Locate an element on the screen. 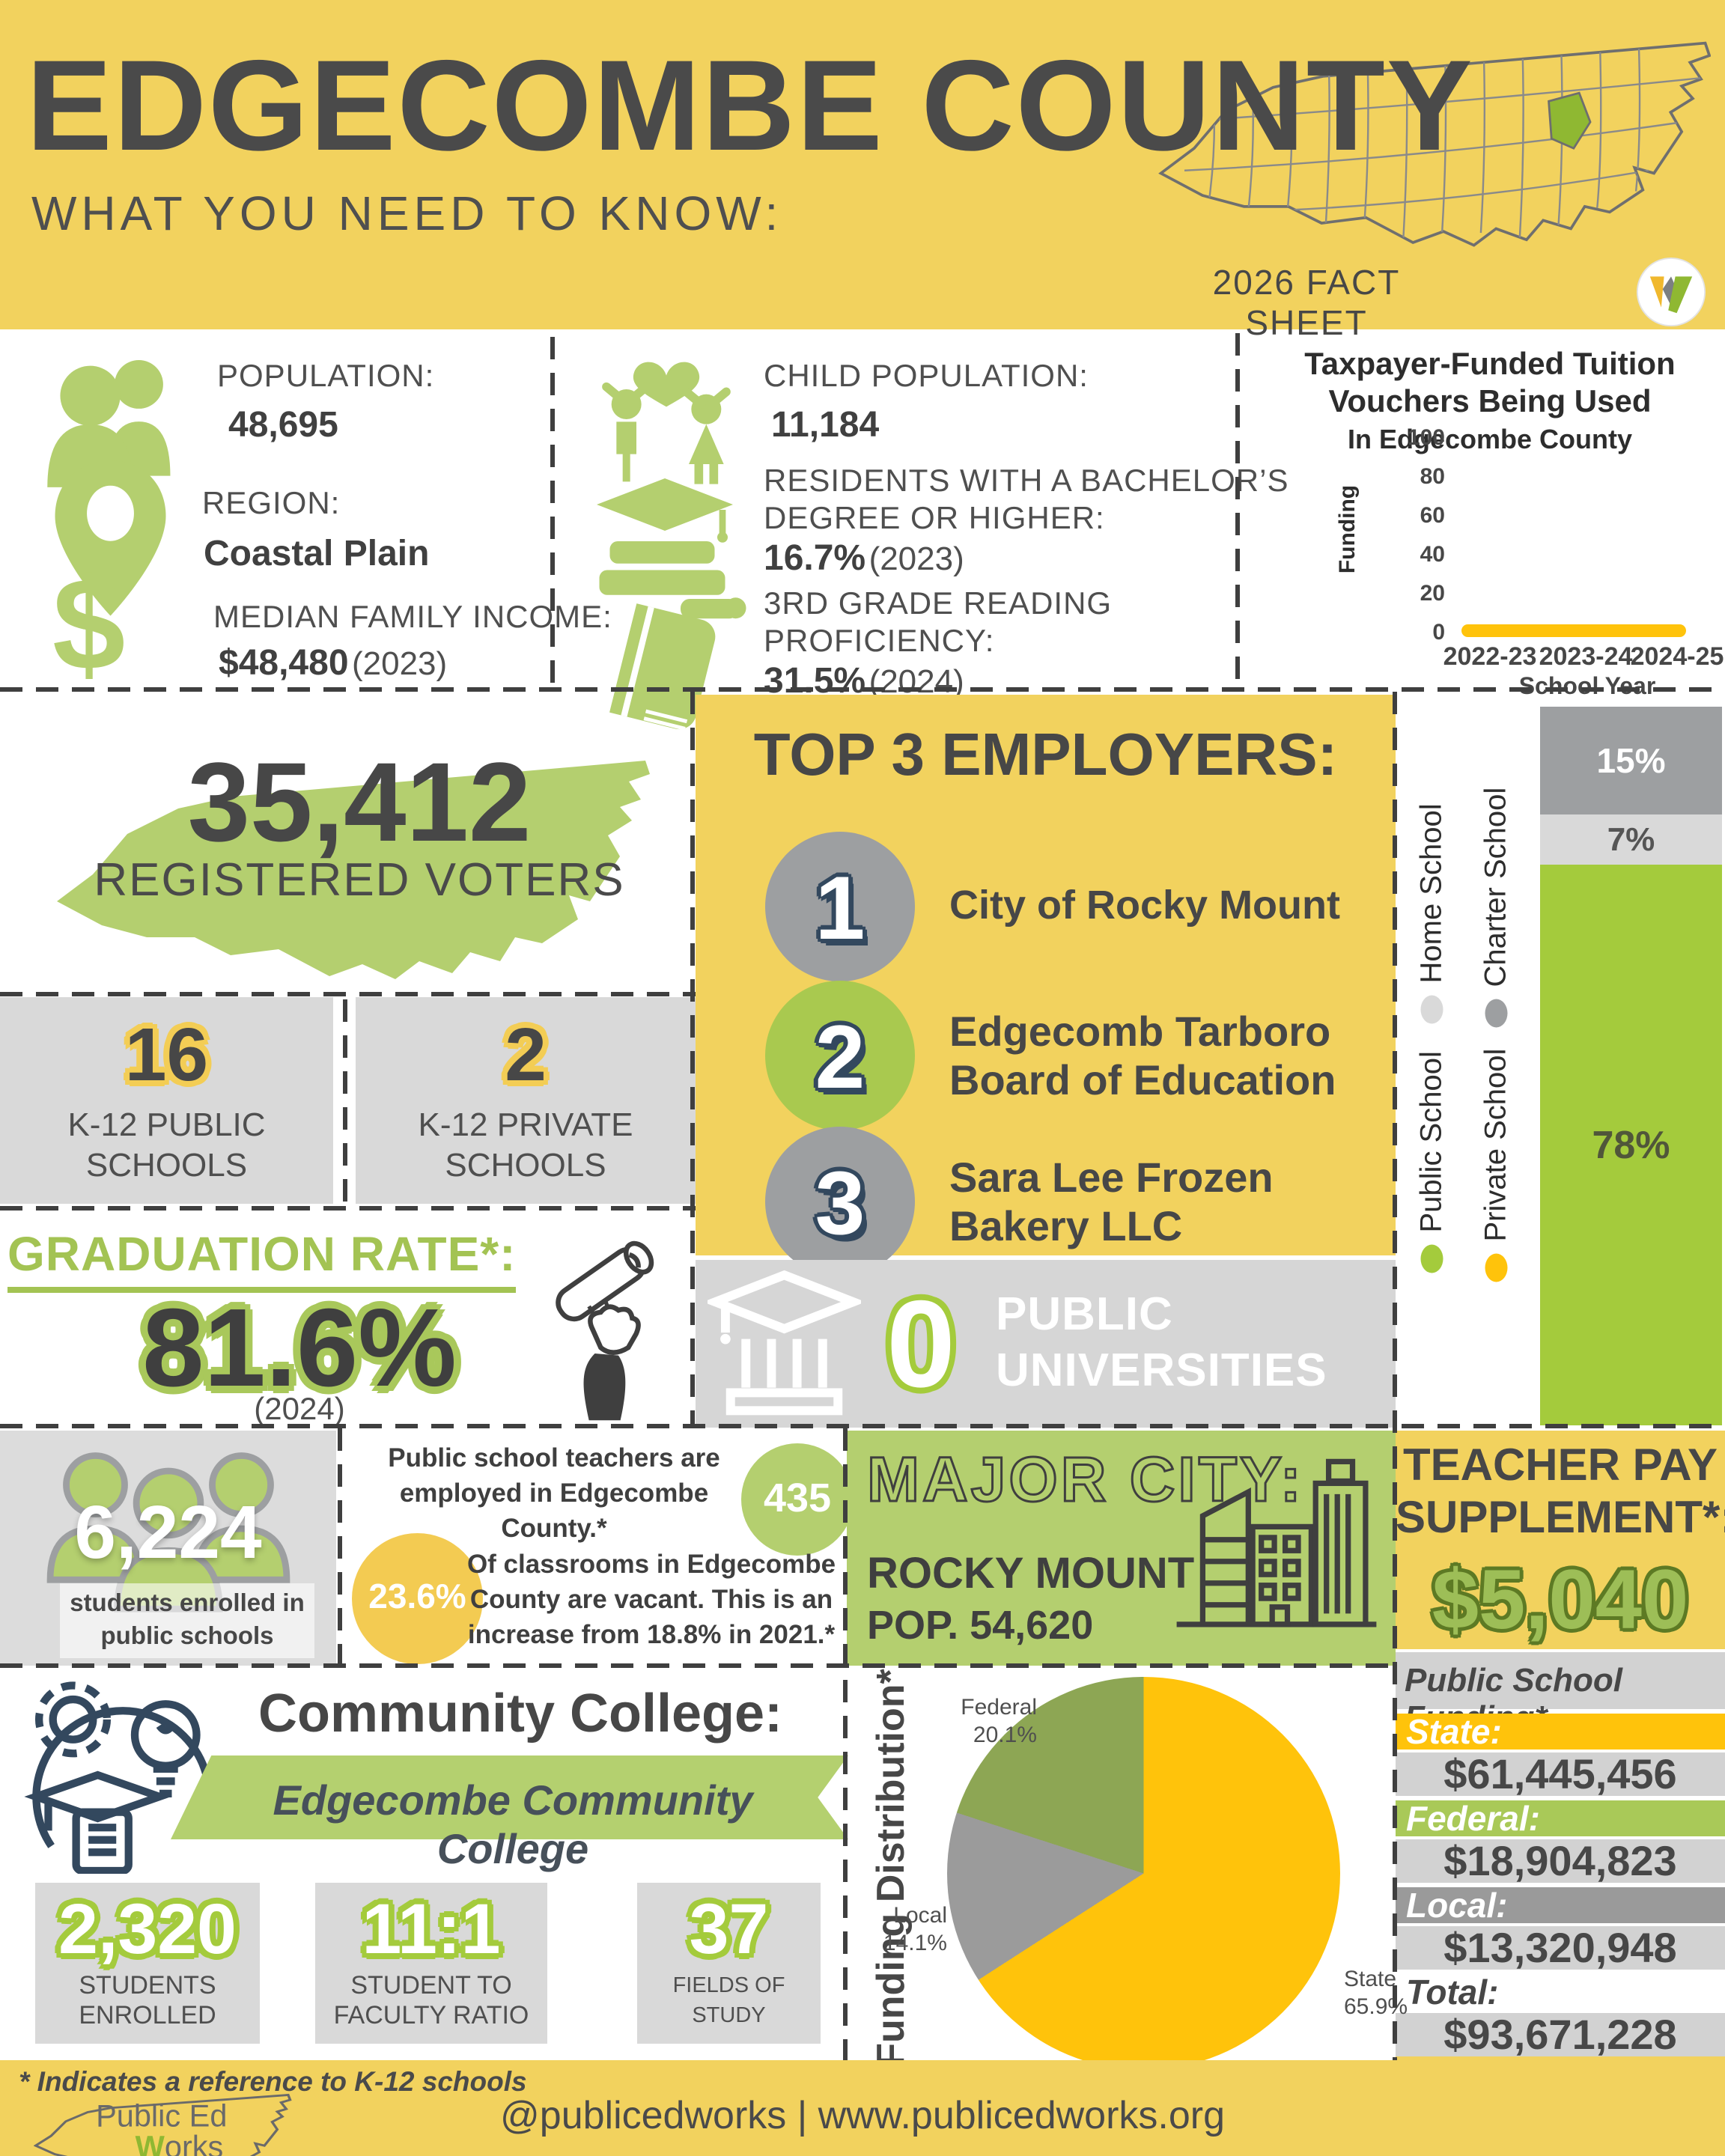 The image size is (1725, 2156). students-label-strip is located at coordinates (187, 1620).